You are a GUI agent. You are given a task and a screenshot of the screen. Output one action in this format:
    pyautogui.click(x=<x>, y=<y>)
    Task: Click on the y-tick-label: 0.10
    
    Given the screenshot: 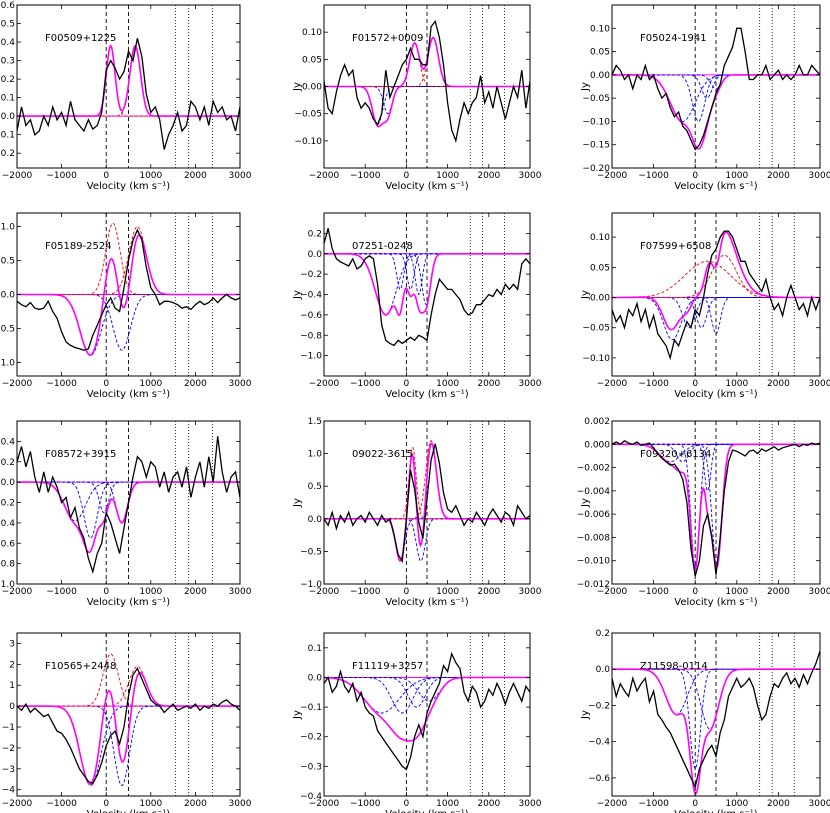 What is the action you would take?
    pyautogui.click(x=600, y=29)
    